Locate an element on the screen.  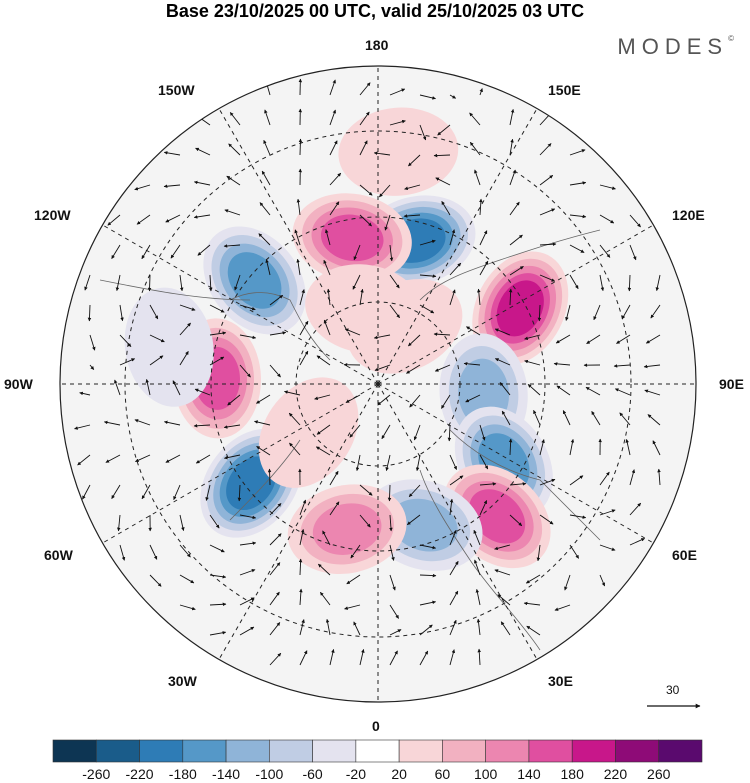
colorbar-tick-label: 60 is located at coordinates (442, 774).